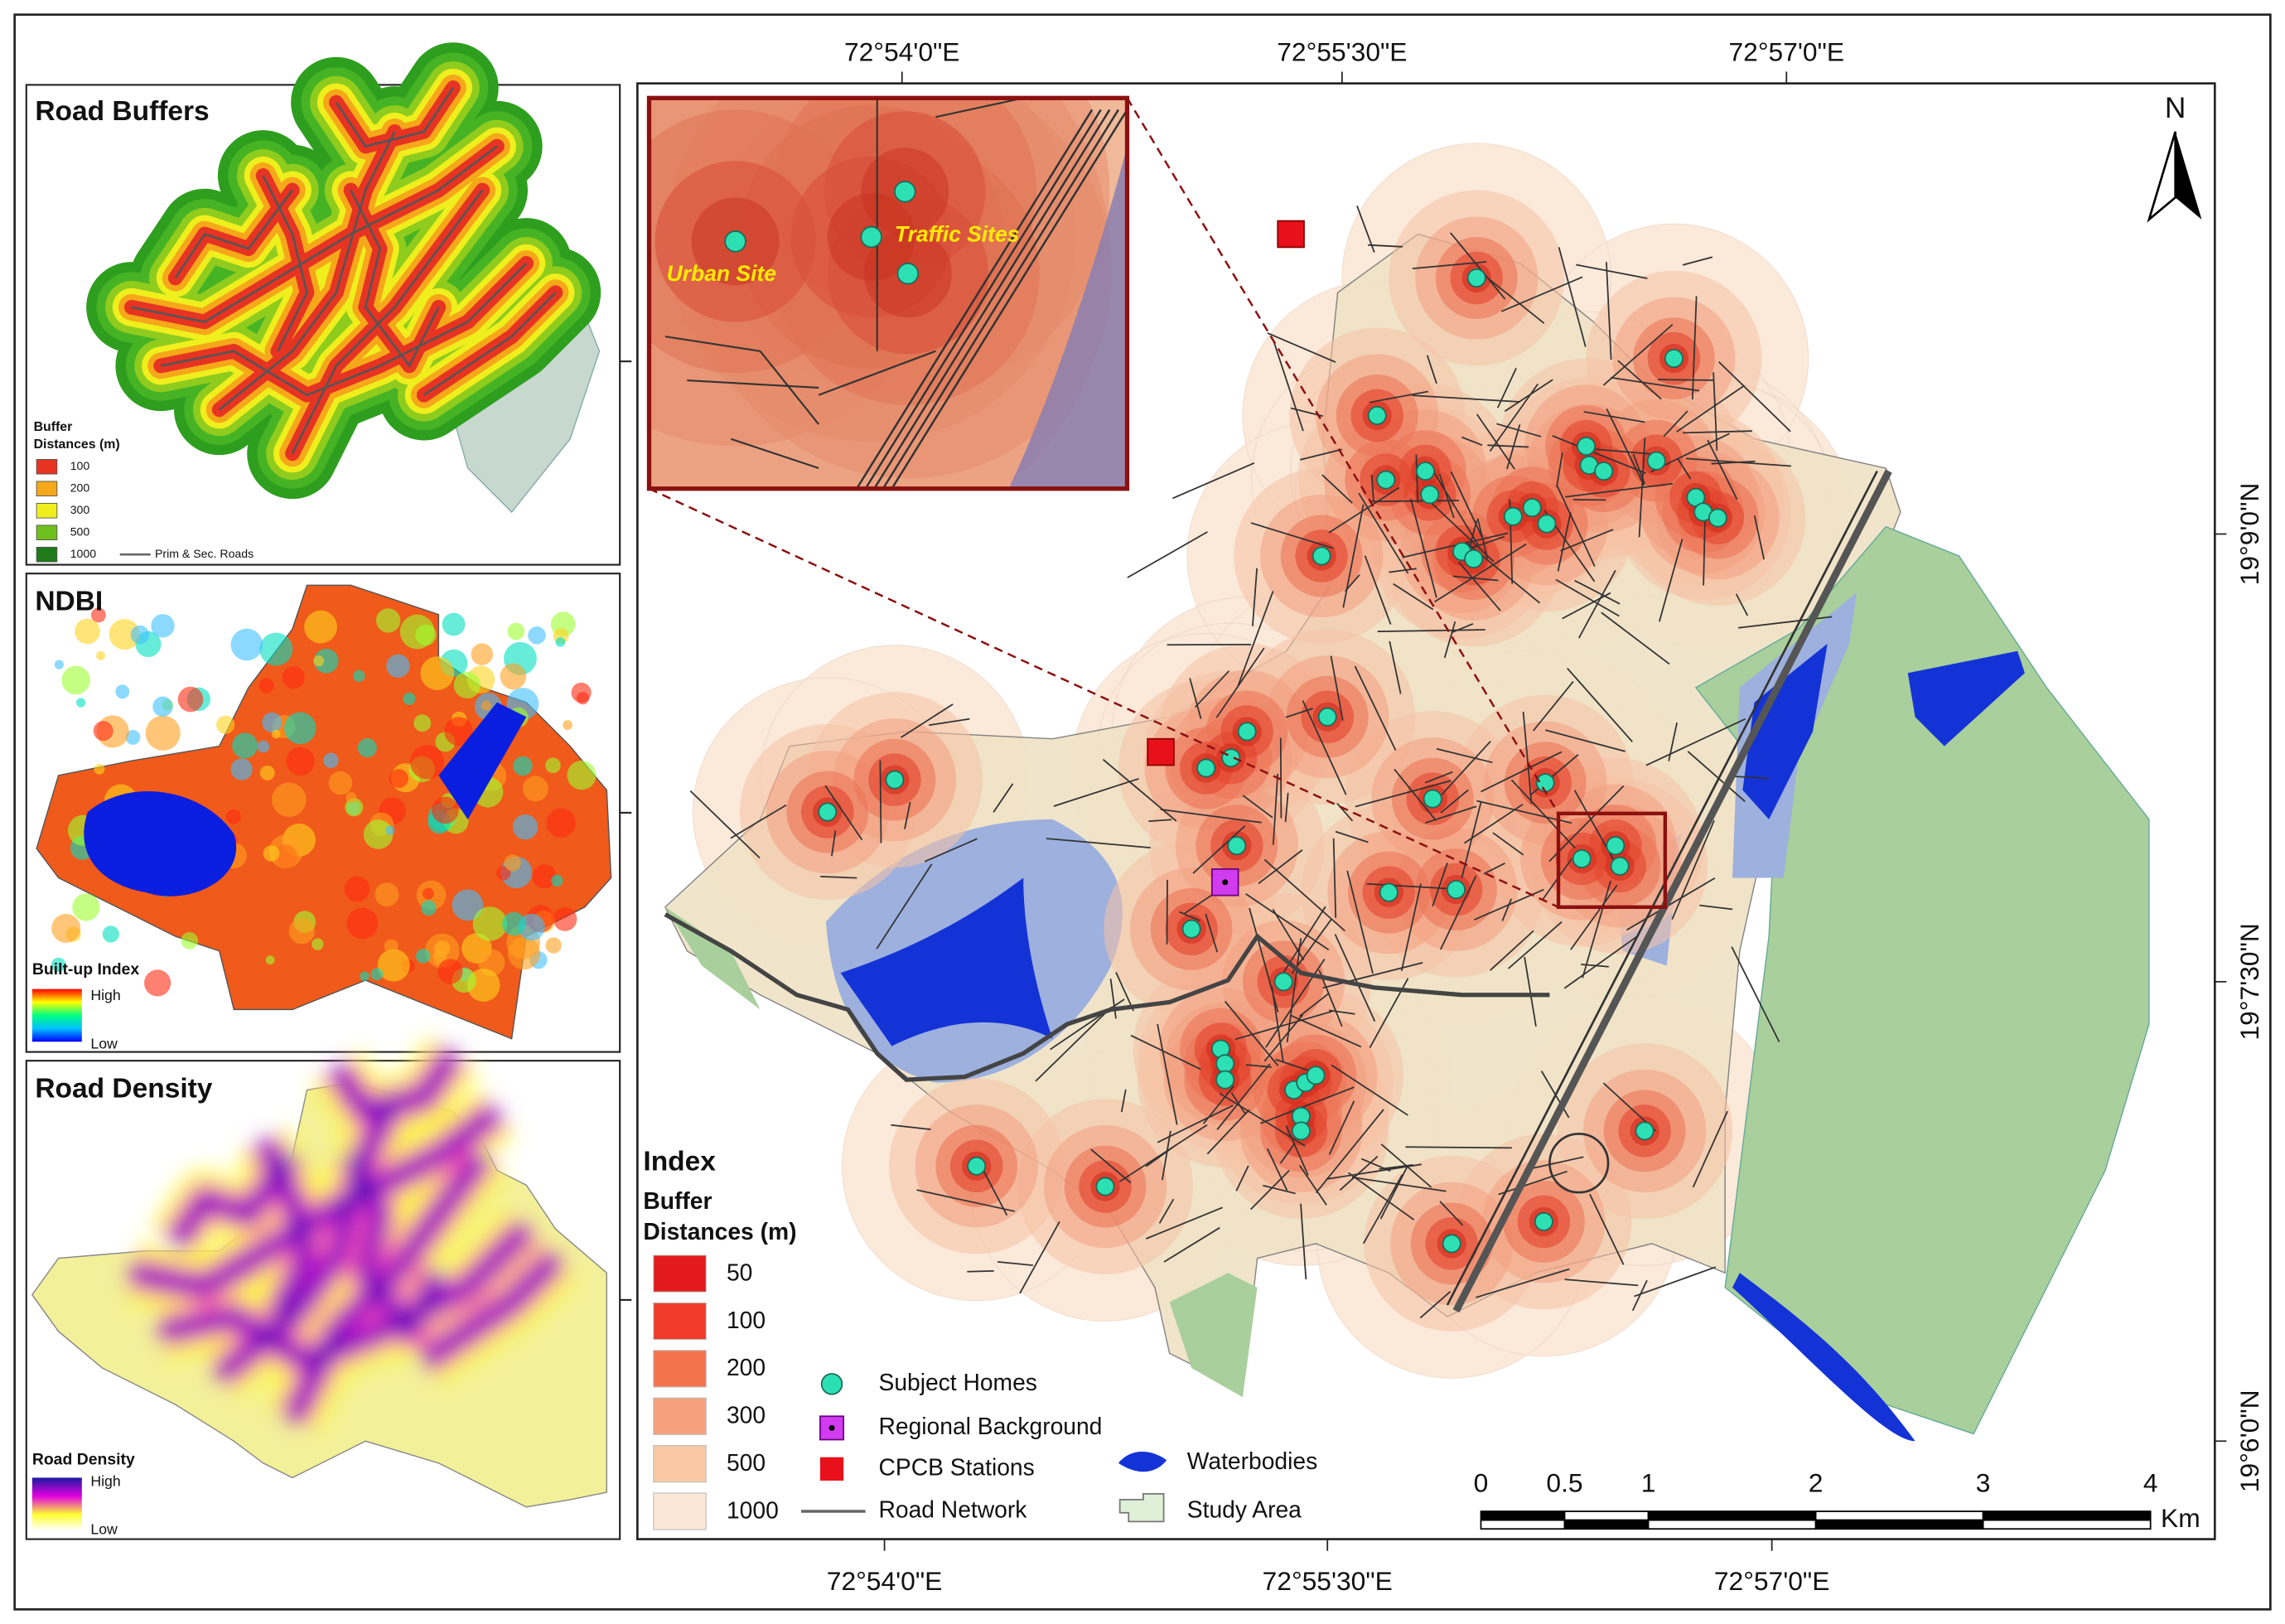  Describe the element at coordinates (1772, 1581) in the screenshot. I see `longitude-label: 72°57'0"E` at that location.